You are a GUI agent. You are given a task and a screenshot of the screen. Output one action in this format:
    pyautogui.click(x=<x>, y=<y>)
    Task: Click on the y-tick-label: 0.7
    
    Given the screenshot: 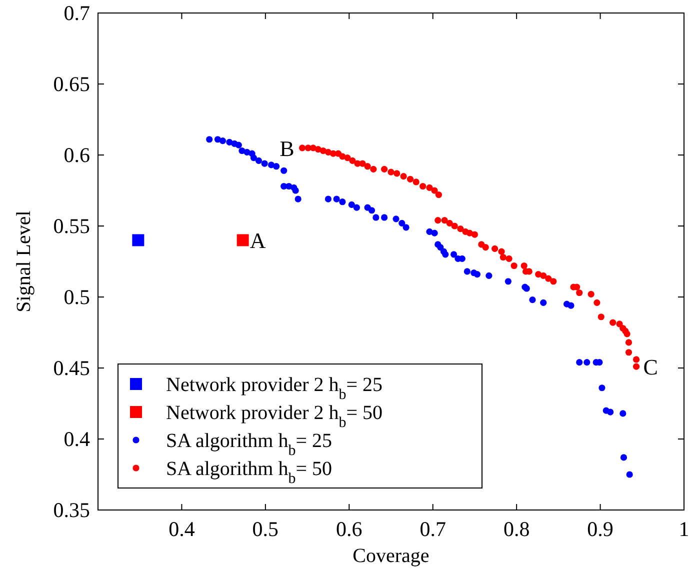 What is the action you would take?
    pyautogui.click(x=77, y=13)
    